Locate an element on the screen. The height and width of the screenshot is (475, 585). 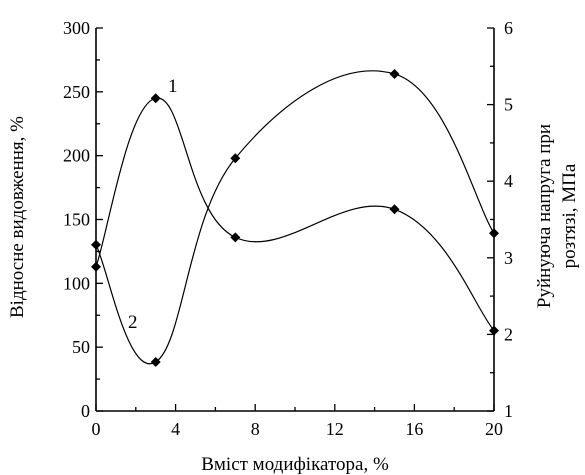
y-left-ticks: 0 50 100 150 200 250 300 is located at coordinates (83, 219).